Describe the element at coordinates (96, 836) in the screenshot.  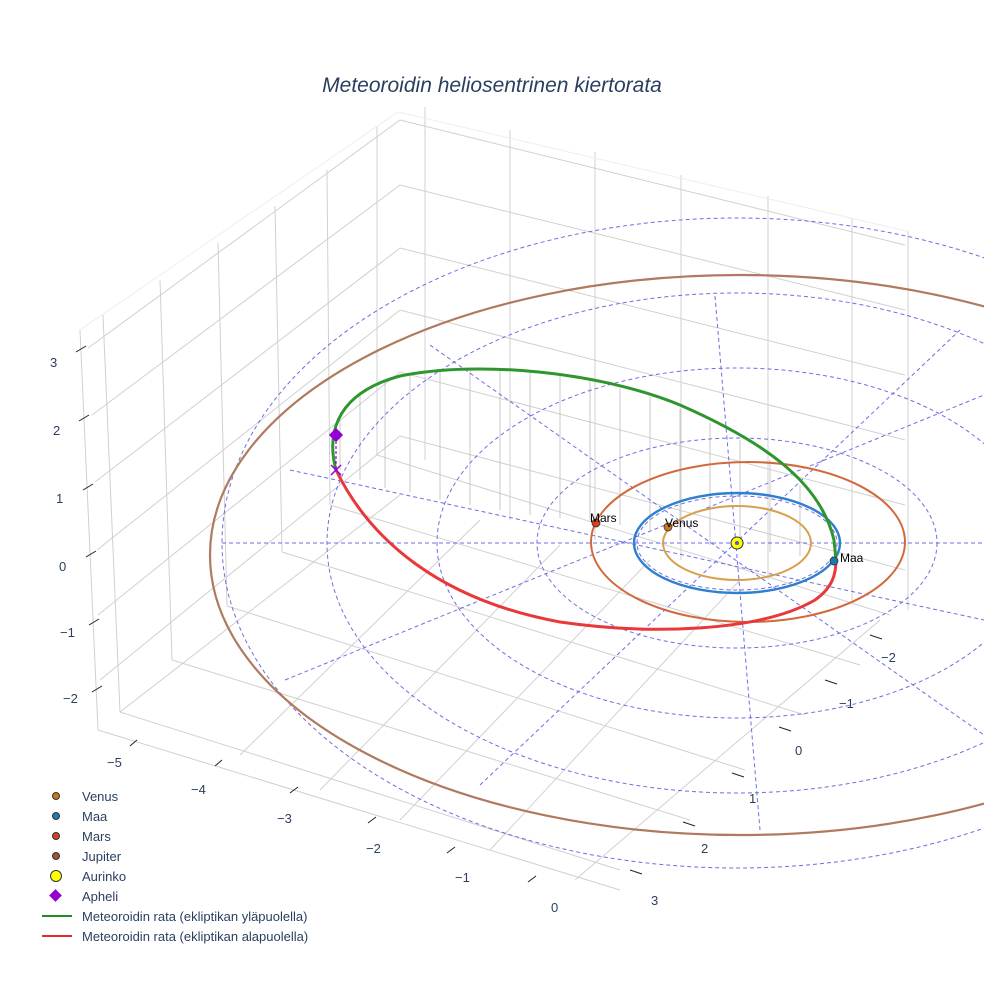
I see `legend-label: Mars` at that location.